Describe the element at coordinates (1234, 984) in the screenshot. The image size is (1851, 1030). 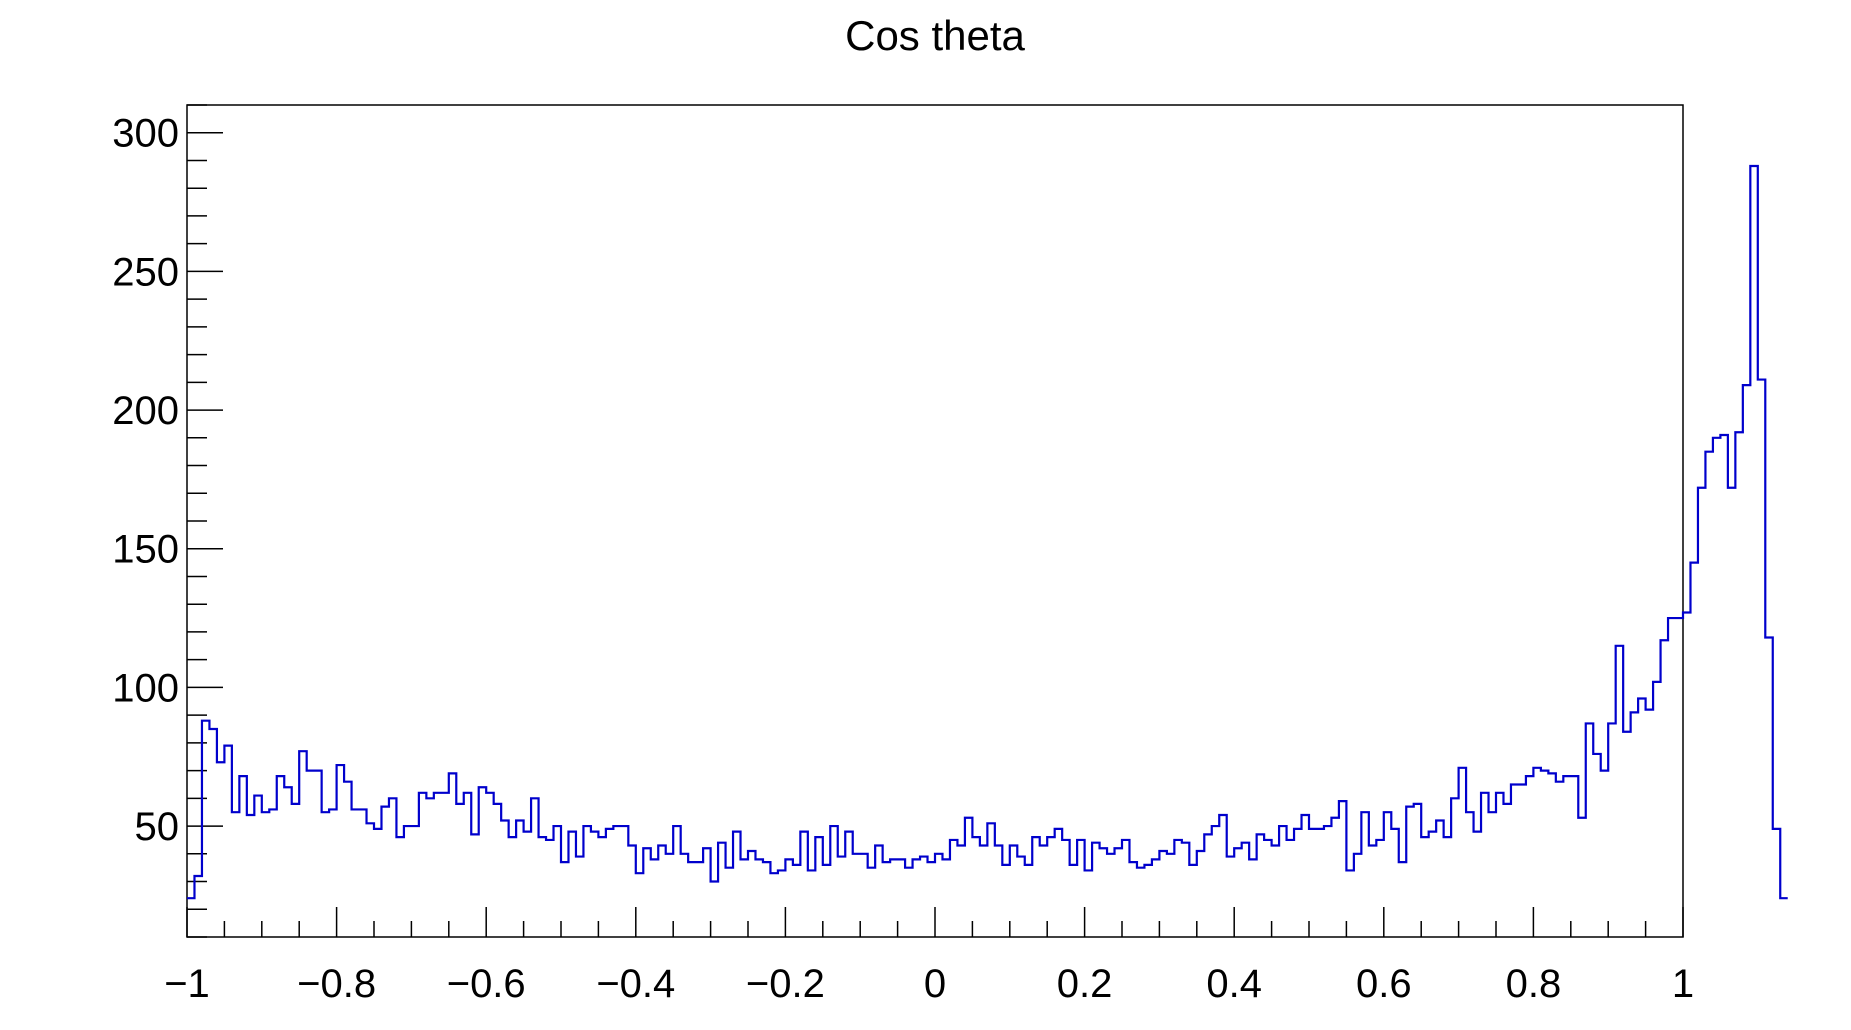
I see `x-tick-label: 0.4` at that location.